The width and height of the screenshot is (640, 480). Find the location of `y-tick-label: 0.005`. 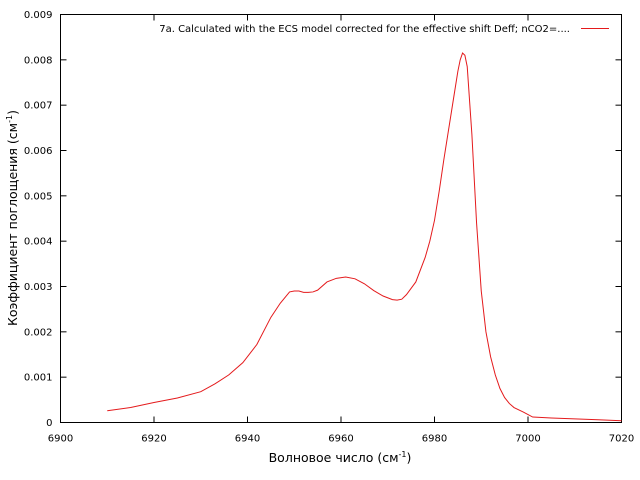

y-tick-label: 0.005 is located at coordinates (38, 196).